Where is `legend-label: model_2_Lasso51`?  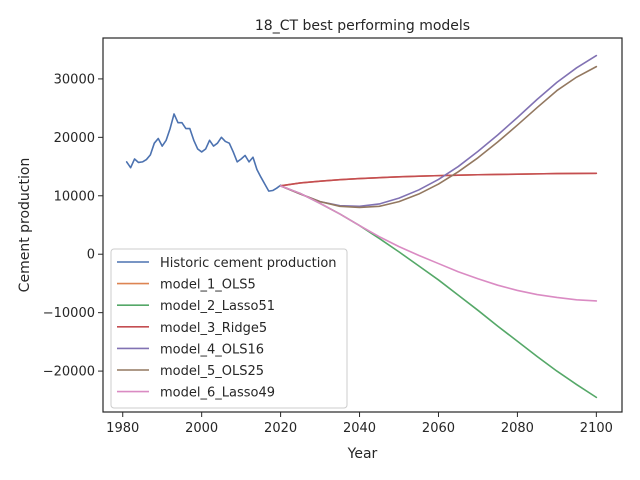 legend-label: model_2_Lasso51 is located at coordinates (217, 306).